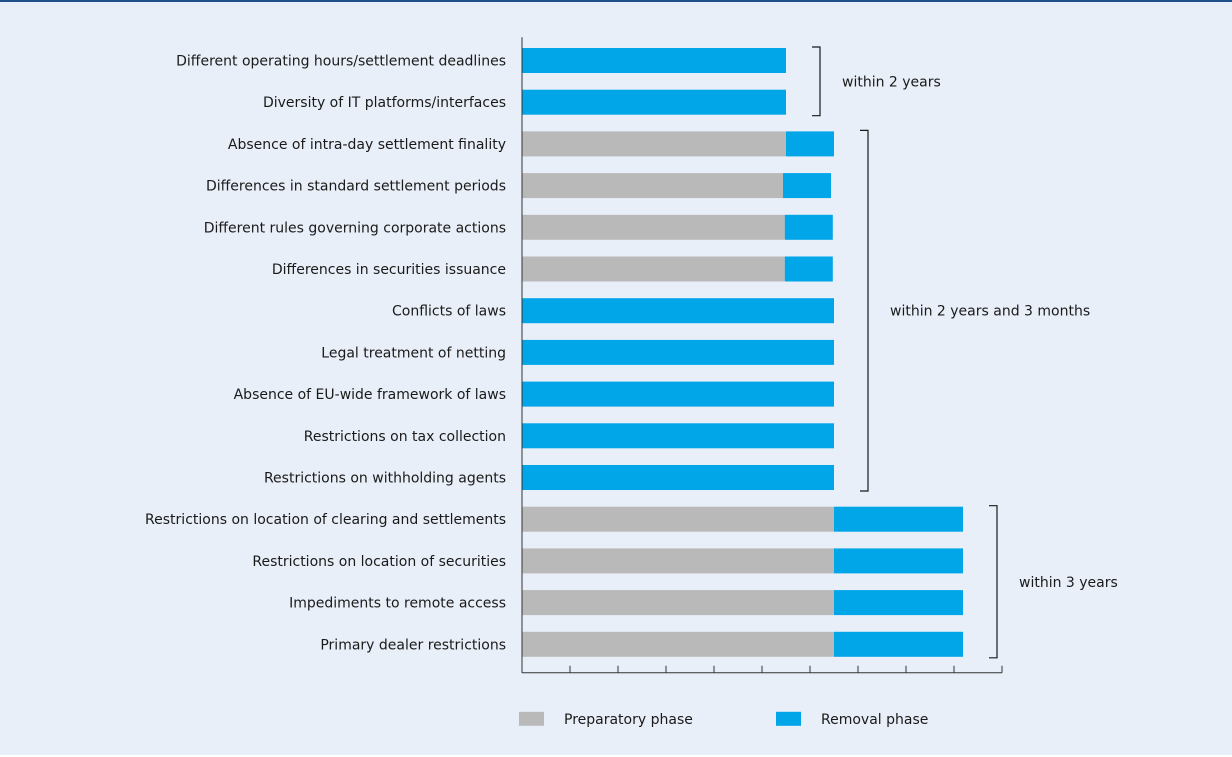 This screenshot has height=757, width=1232. I want to click on category-label-10: Restrictions on withholding agents, so click(385, 479).